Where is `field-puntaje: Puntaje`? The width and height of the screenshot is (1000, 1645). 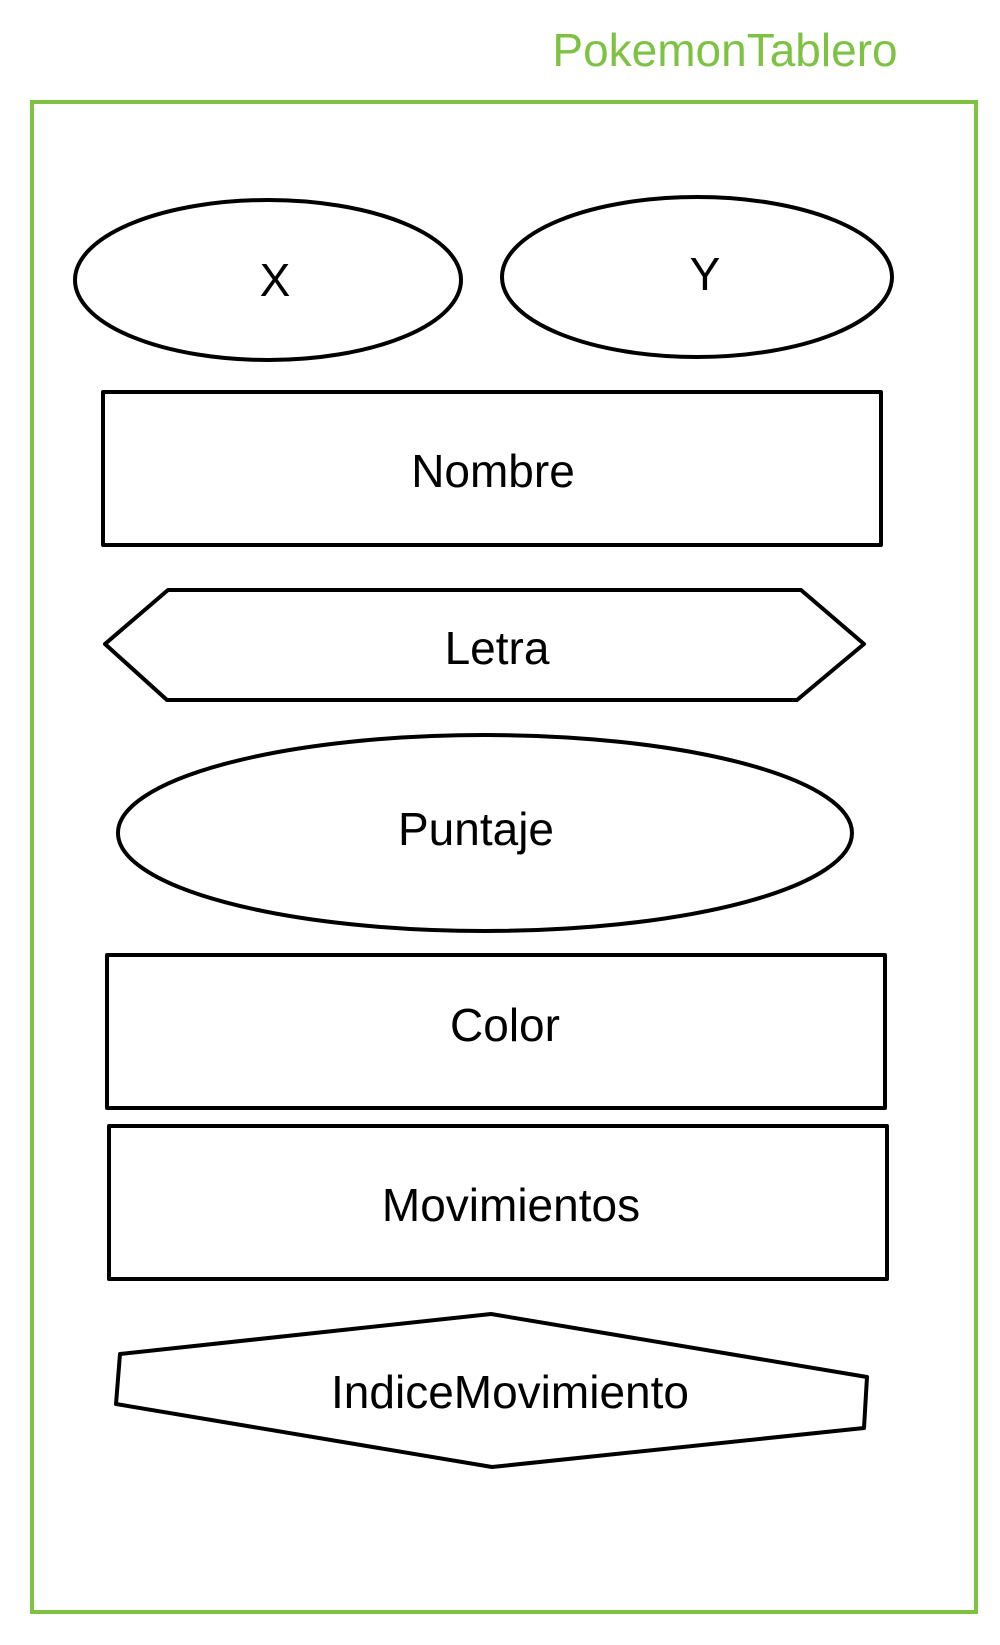
field-puntaje: Puntaje is located at coordinates (485, 833).